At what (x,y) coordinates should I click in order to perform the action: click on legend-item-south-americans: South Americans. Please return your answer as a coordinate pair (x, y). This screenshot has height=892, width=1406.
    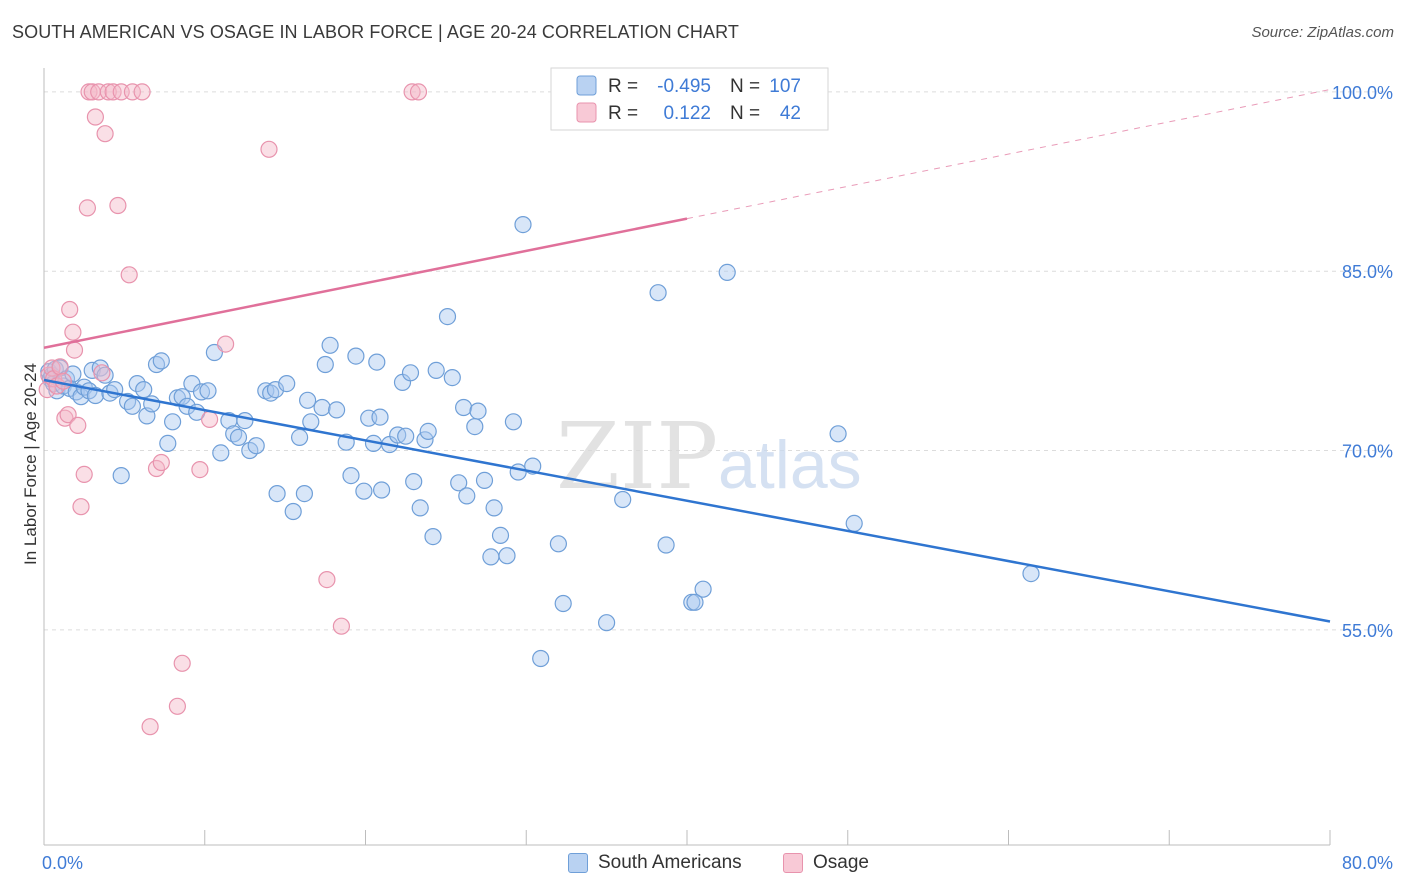
    Looking at the image, I should click on (655, 863).